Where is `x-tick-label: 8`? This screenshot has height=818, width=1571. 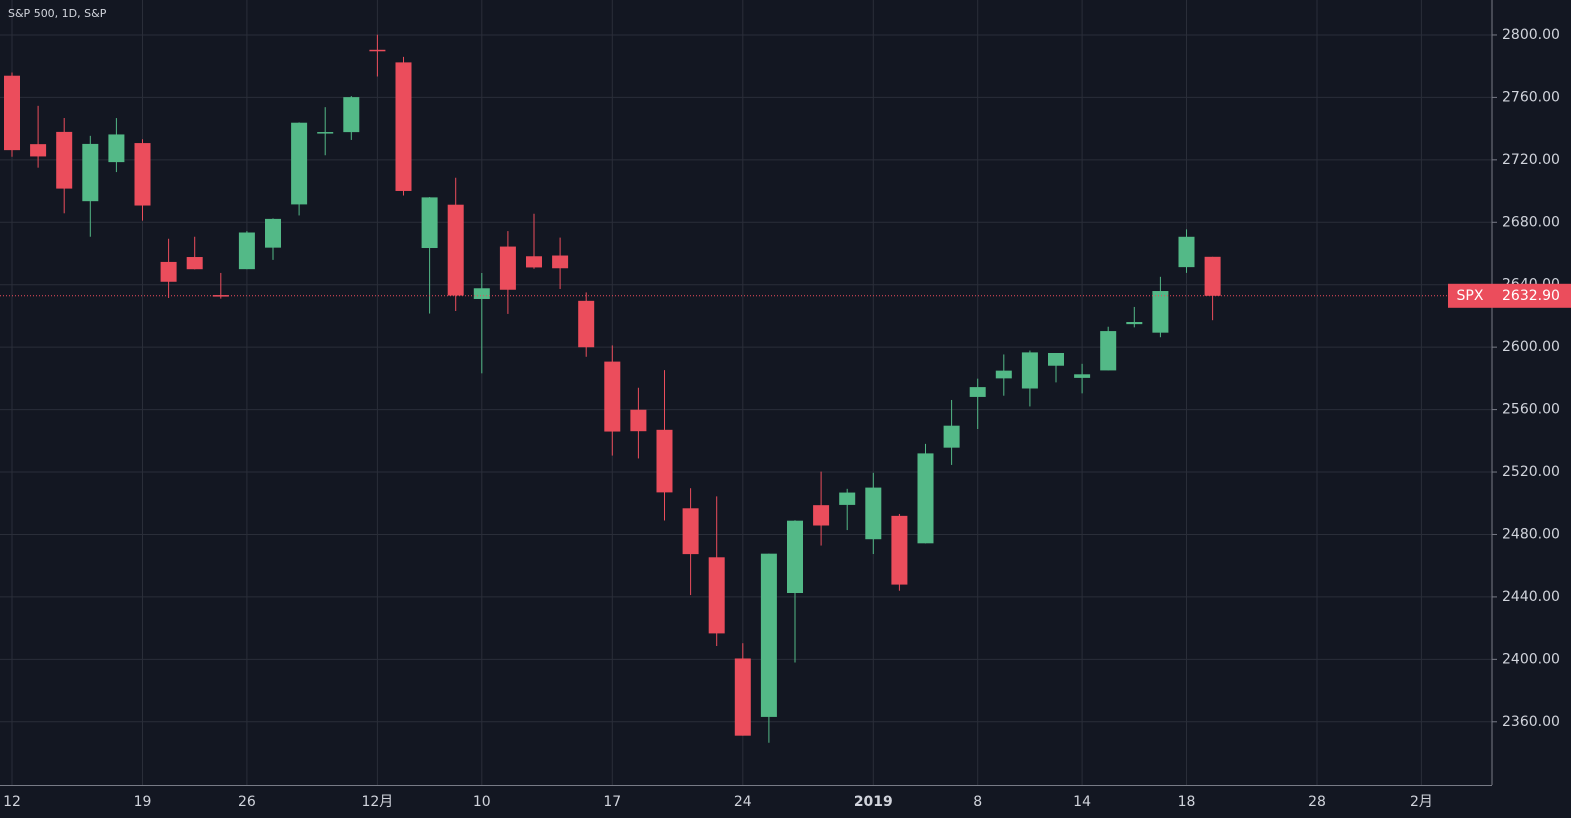
x-tick-label: 8 is located at coordinates (977, 802).